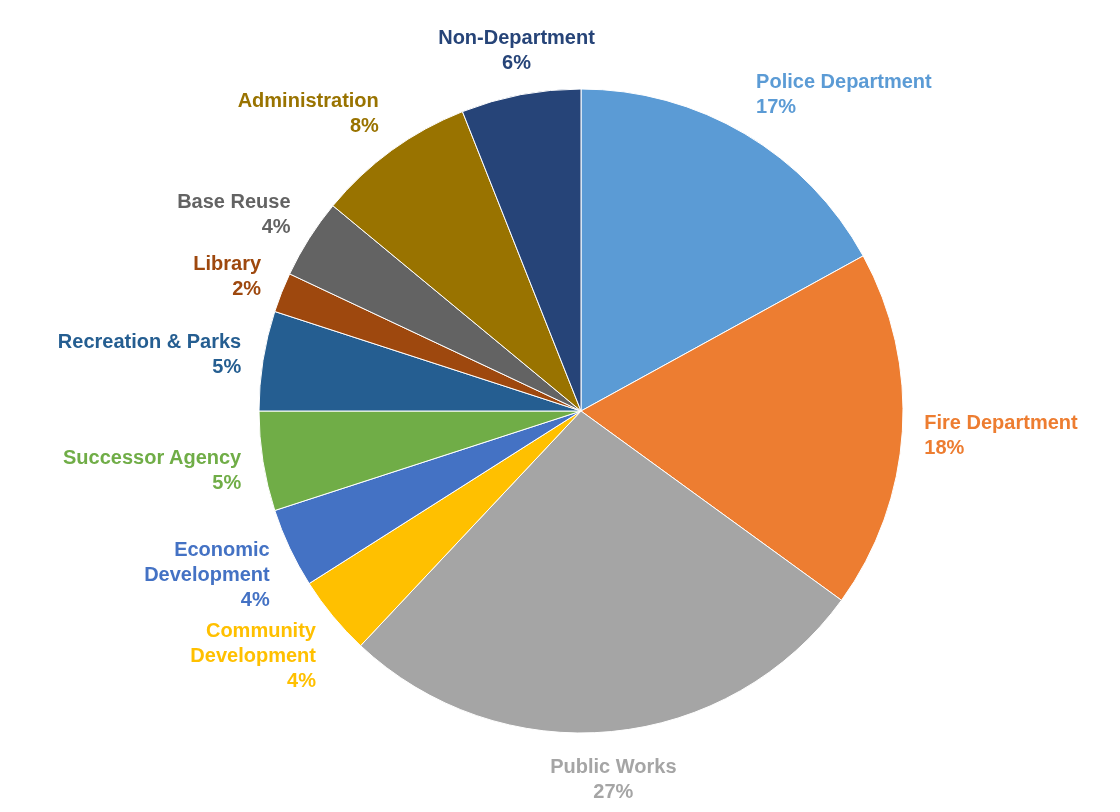 The height and width of the screenshot is (812, 1120). I want to click on slice-label: Library, so click(228, 263).